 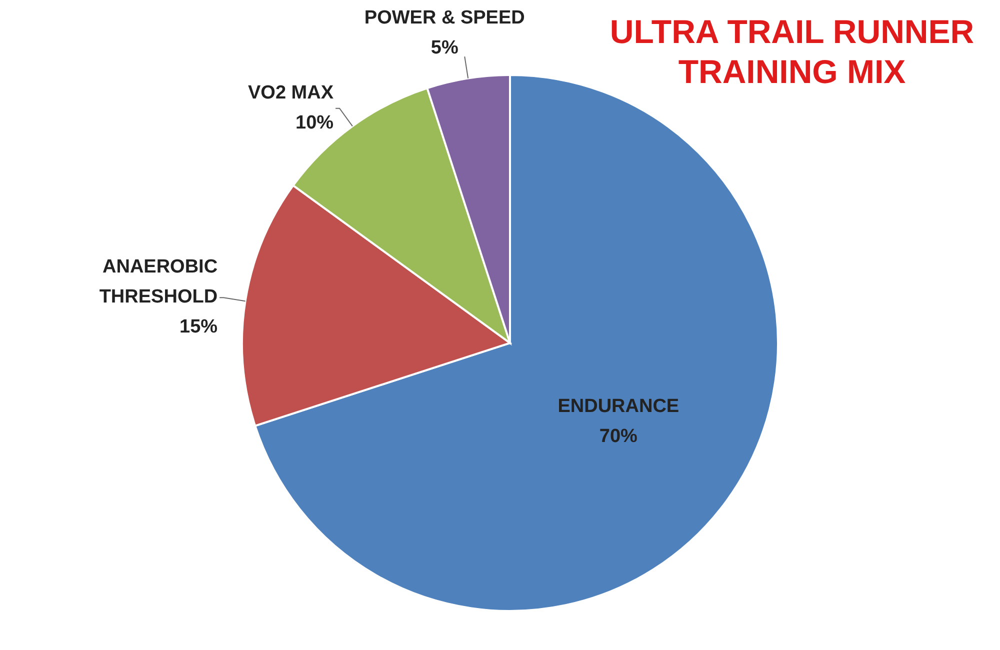 What do you see at coordinates (199, 327) in the screenshot?
I see `data-label: 15%` at bounding box center [199, 327].